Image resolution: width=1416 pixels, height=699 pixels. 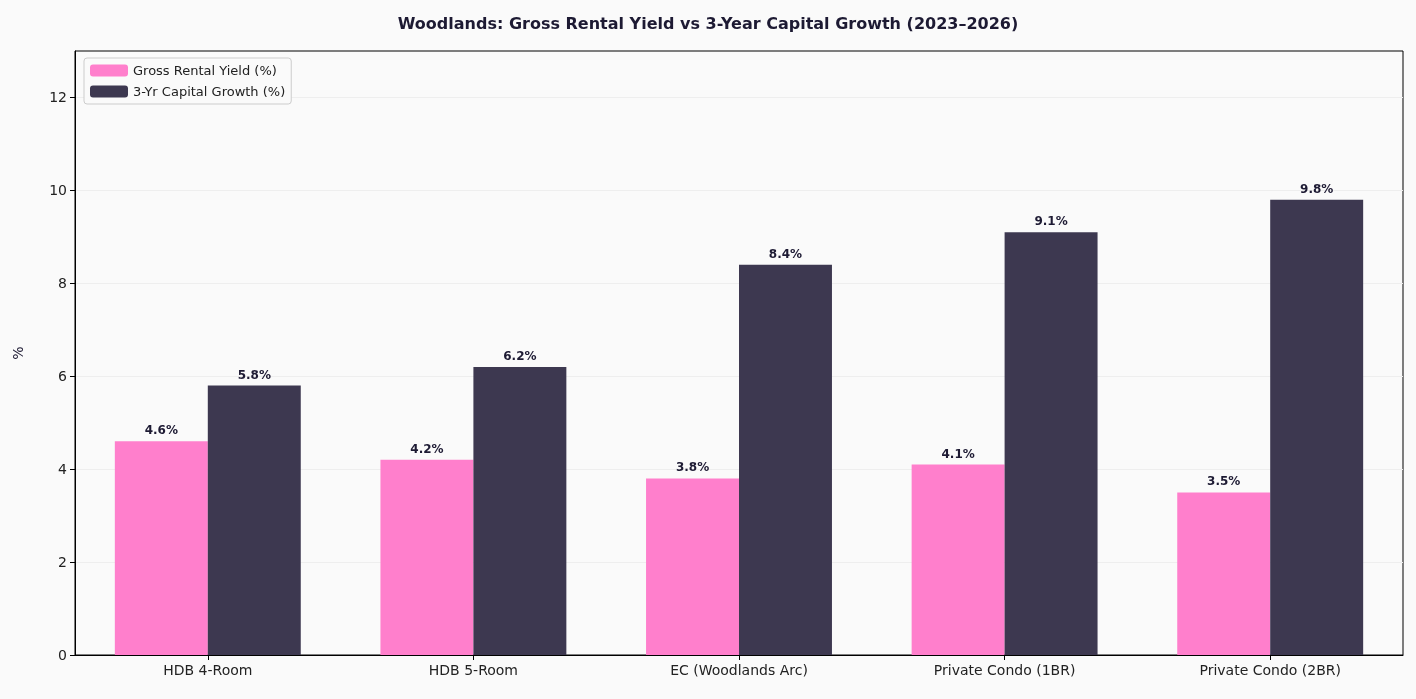 I want to click on data-label: 9.1%, so click(x=1051, y=221).